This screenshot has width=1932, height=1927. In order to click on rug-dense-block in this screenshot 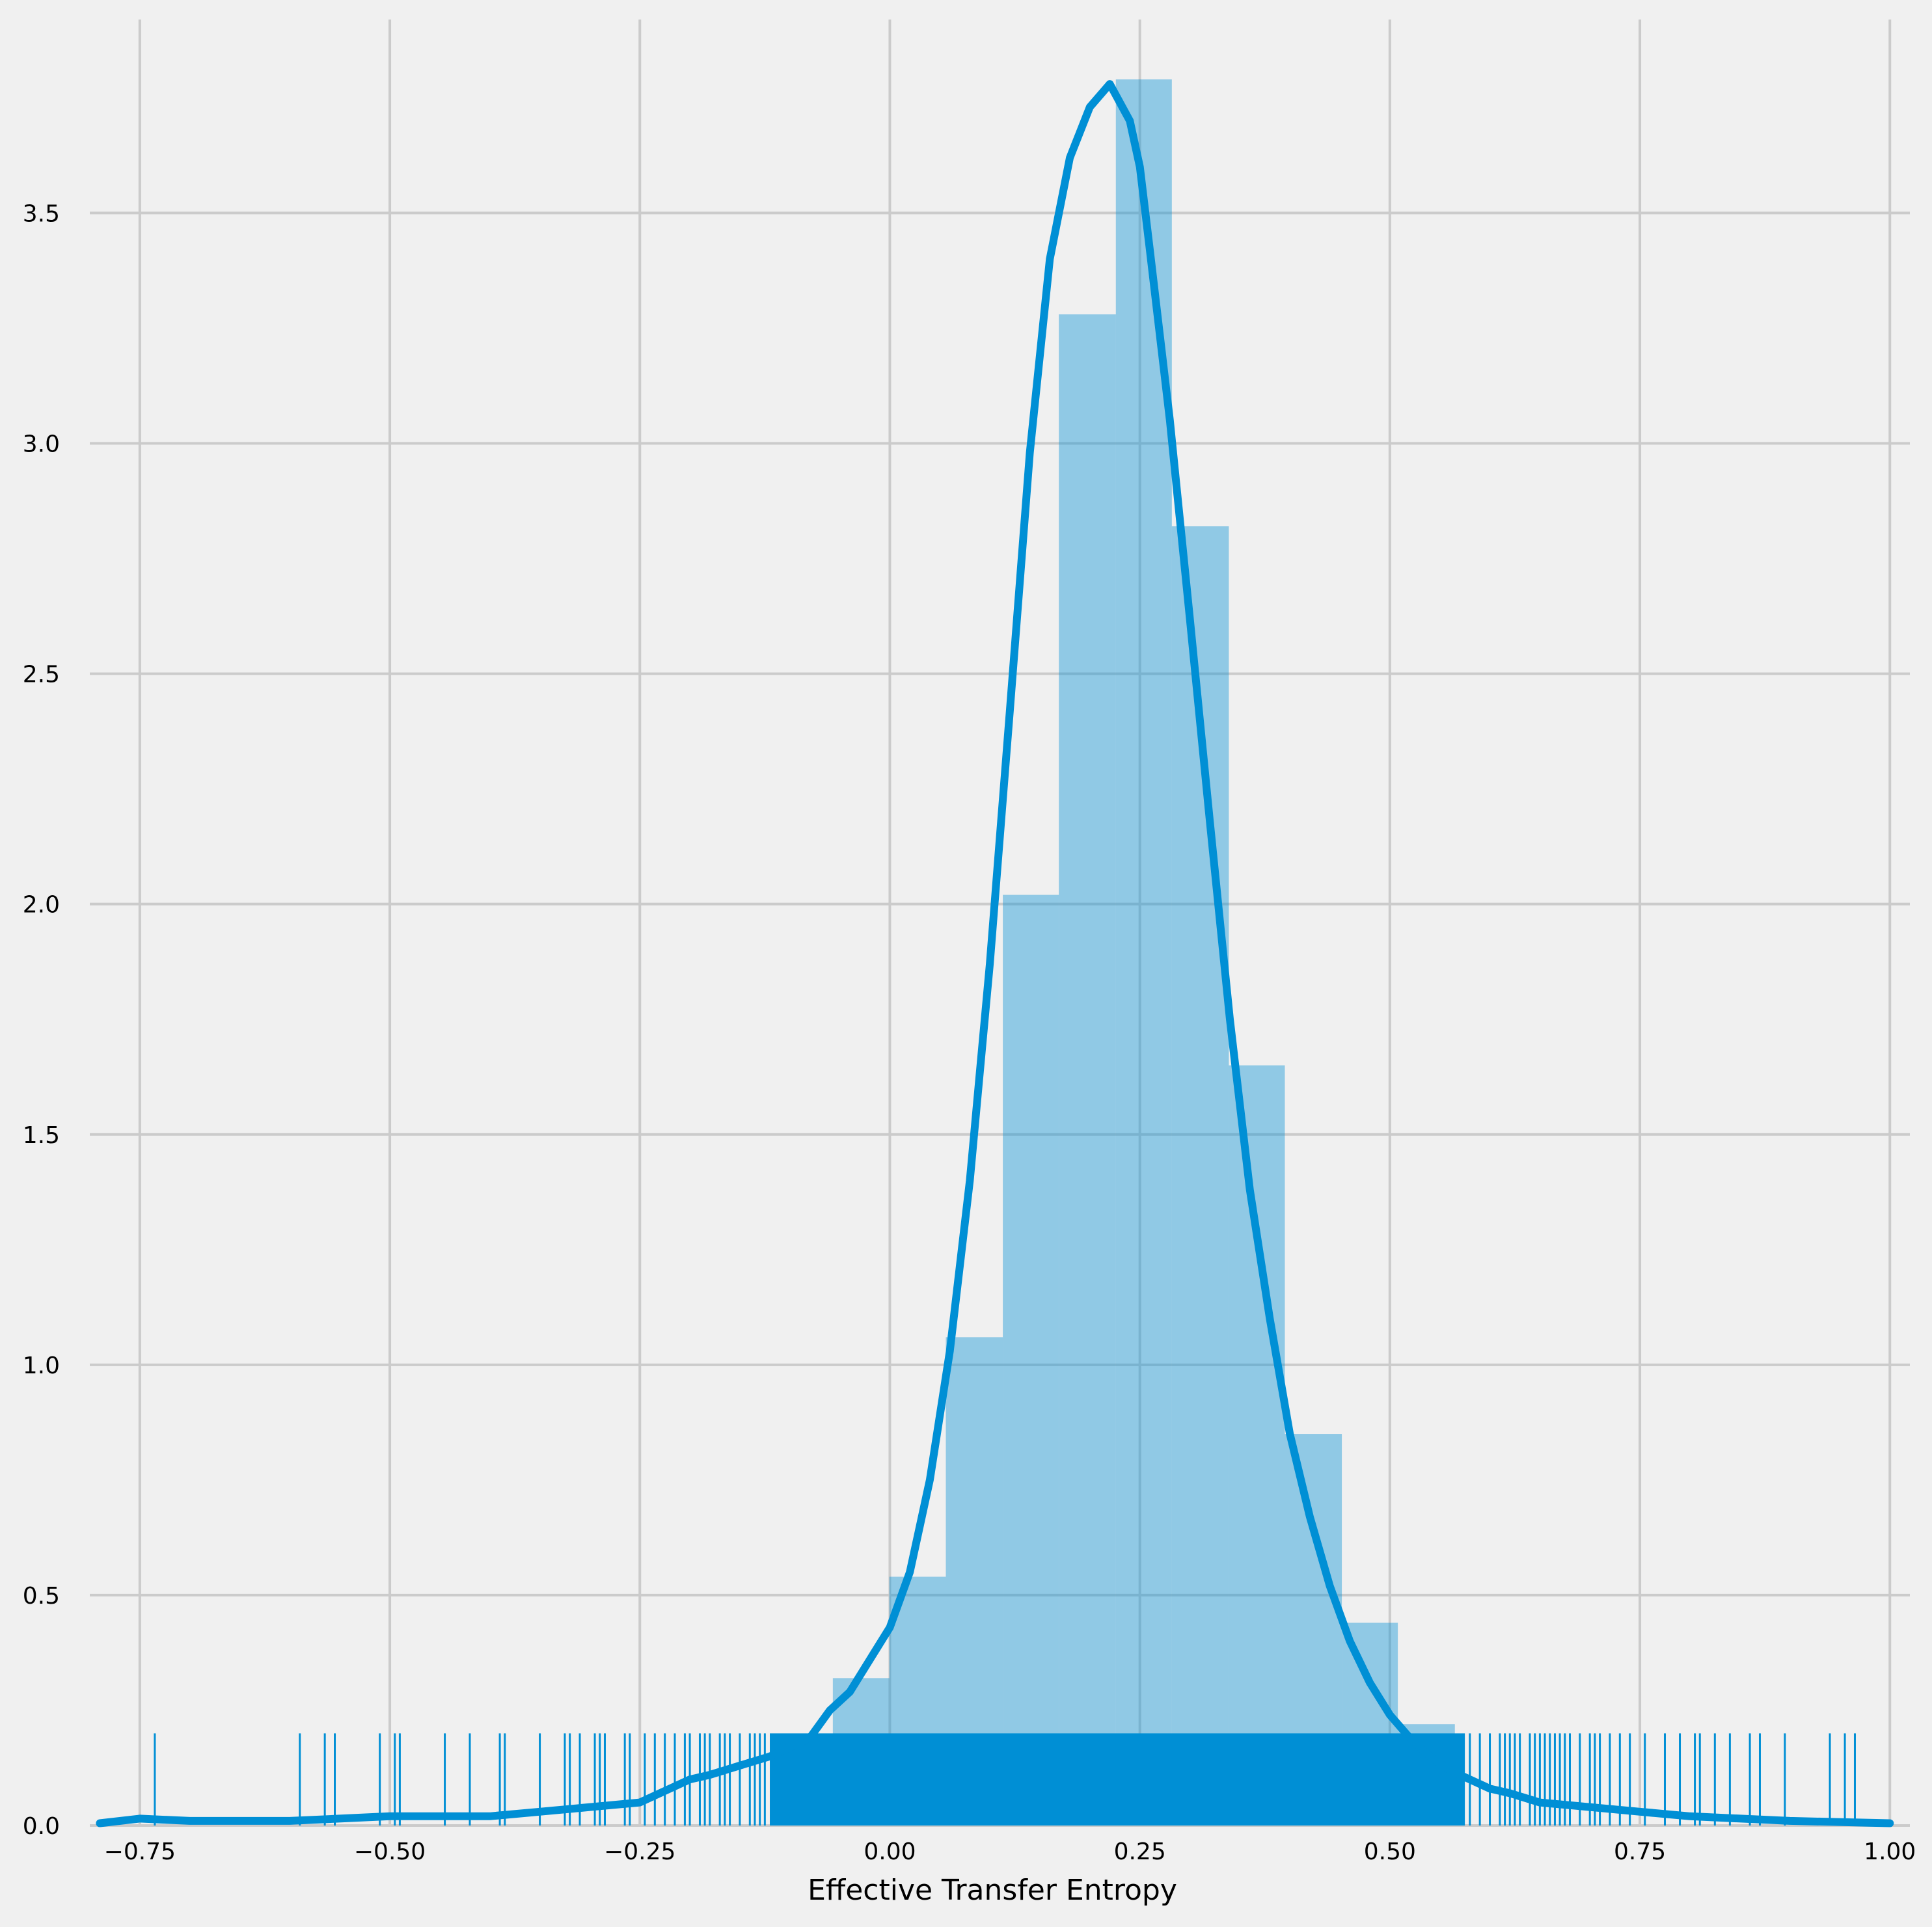, I will do `click(1117, 1779)`.